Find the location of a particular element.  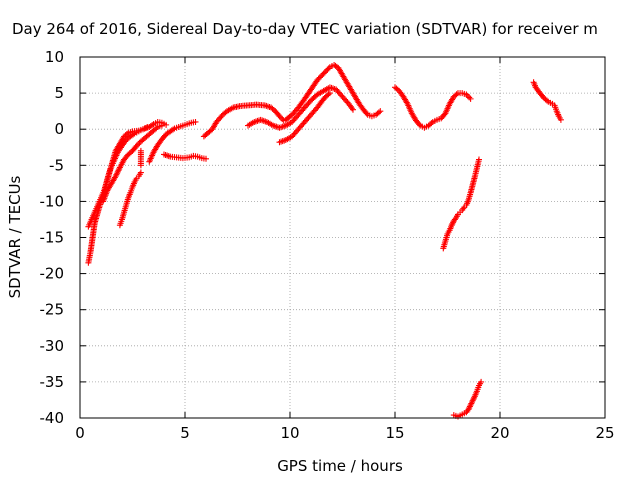

y-tick-label: -20 is located at coordinates (52, 274).